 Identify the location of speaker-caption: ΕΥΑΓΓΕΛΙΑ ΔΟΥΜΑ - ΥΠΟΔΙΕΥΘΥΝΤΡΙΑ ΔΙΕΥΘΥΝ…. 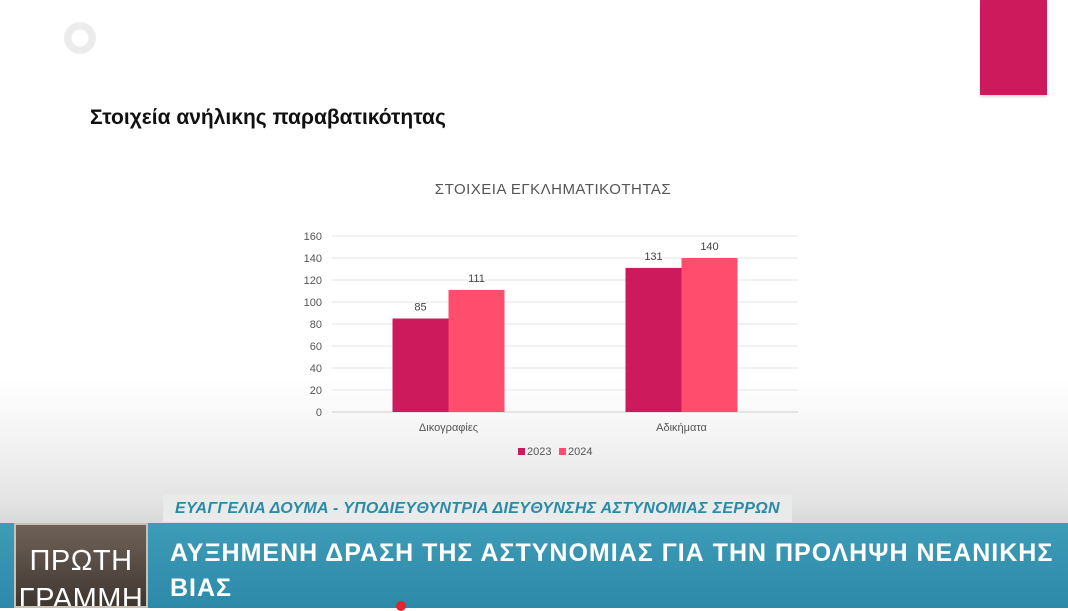
(477, 508).